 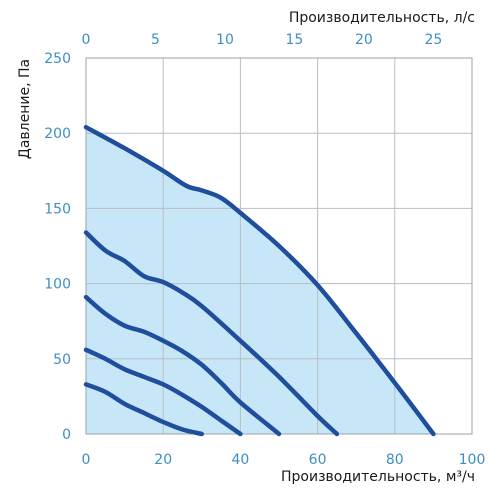 What do you see at coordinates (382, 18) in the screenshot?
I see `x2-axis-title: Производительность, л/с` at bounding box center [382, 18].